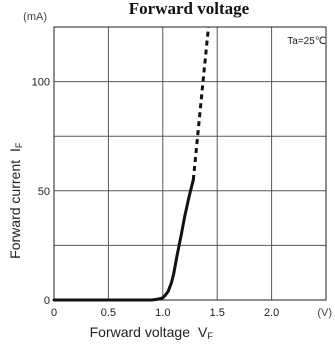 The image size is (335, 344). Describe the element at coordinates (162, 313) in the screenshot. I see `x-tick-label: 1.0` at that location.